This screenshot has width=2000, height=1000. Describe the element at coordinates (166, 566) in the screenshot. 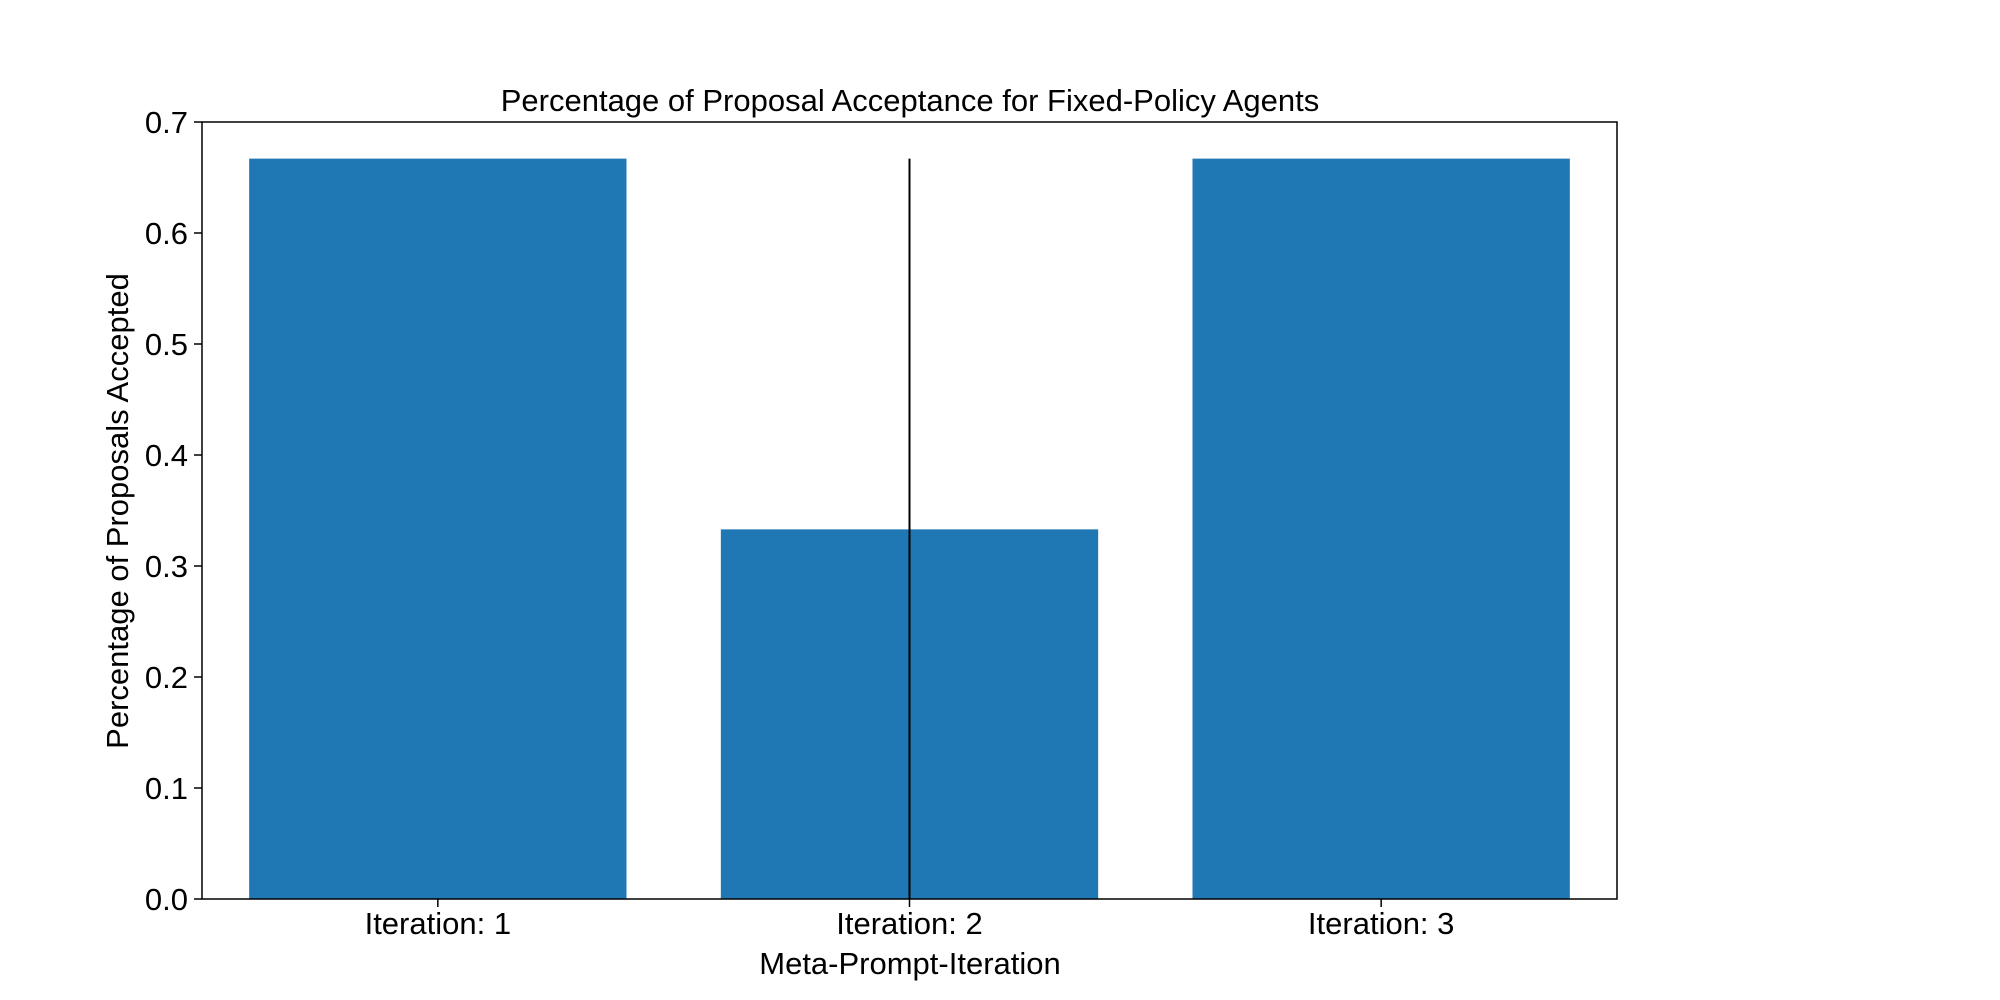

I see `y-tick-label: 0.3` at that location.